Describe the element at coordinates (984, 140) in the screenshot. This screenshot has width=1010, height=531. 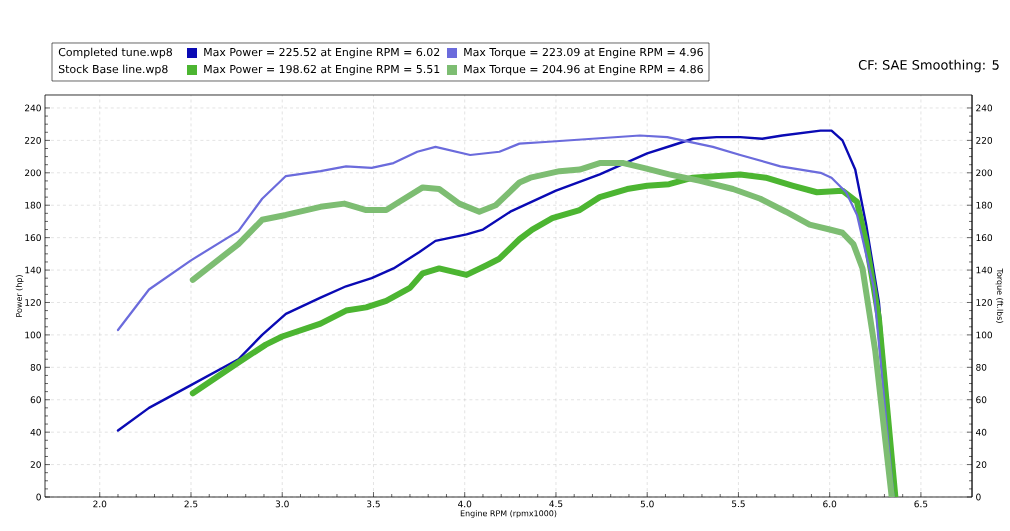
I see `y2-tick-label: 220` at that location.